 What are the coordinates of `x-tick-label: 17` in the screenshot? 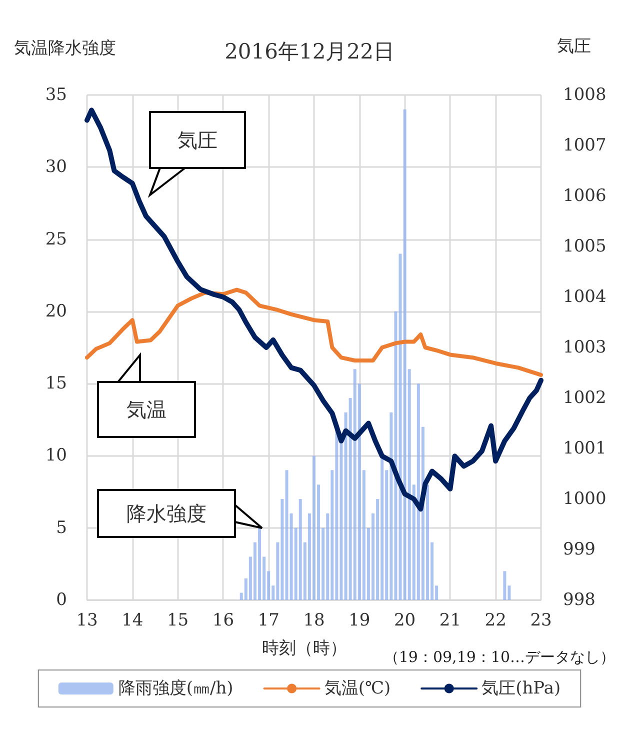 It's located at (269, 620).